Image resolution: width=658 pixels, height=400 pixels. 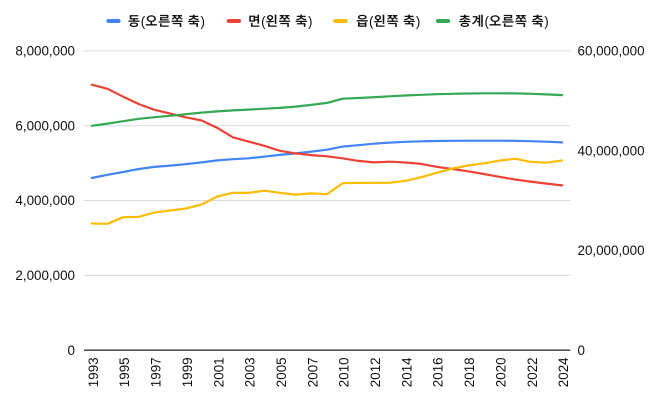 I want to click on svg-text: 2016, so click(x=438, y=372).